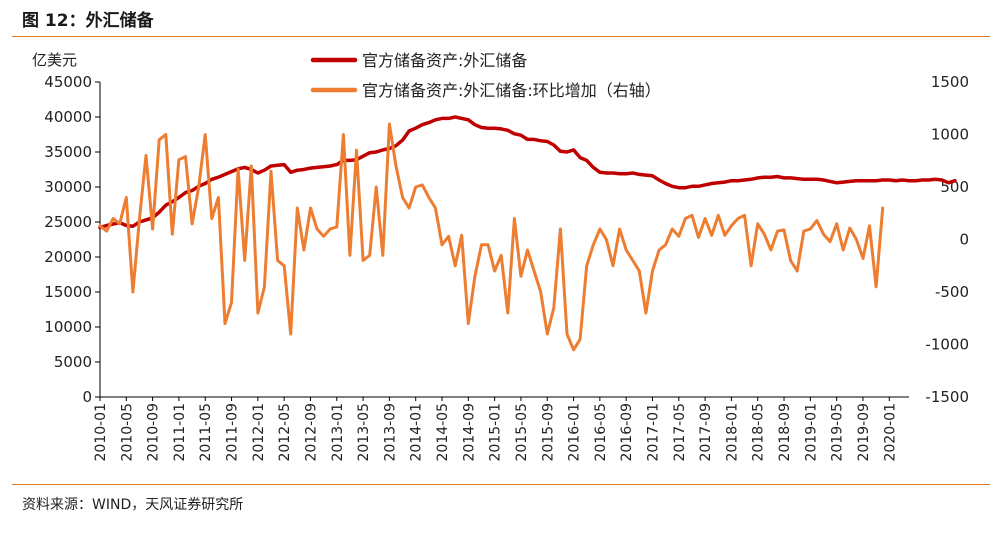 This screenshot has height=539, width=1005. Describe the element at coordinates (469, 432) in the screenshot. I see `x-tick-label: 2014-09` at that location.